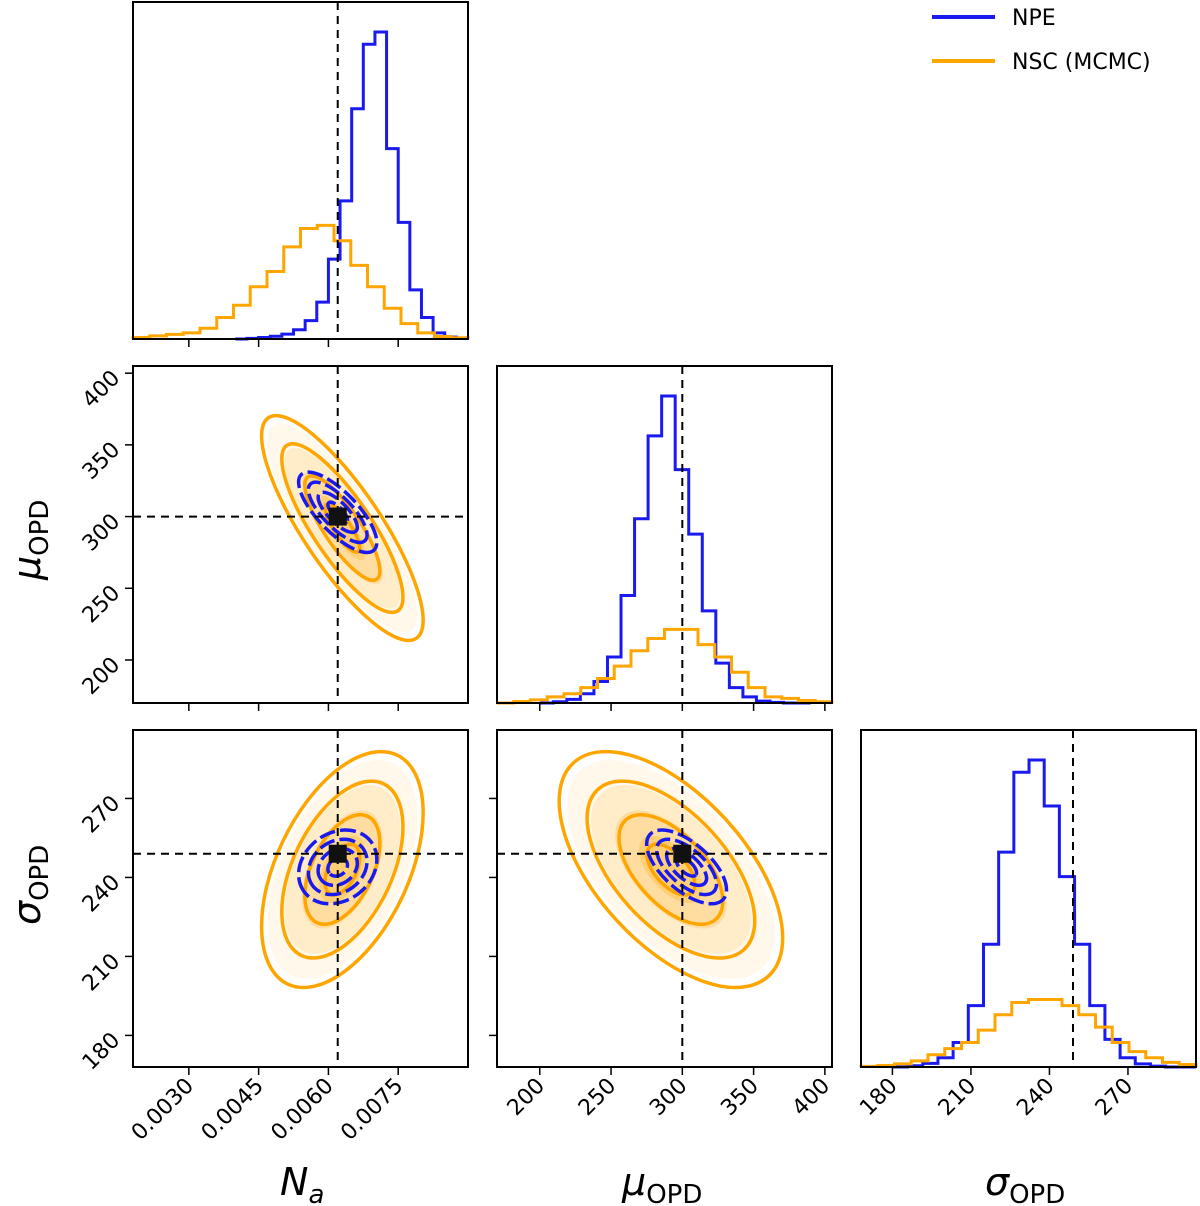 The height and width of the screenshot is (1206, 1200). I want to click on x-tick-label-mu: 400, so click(811, 1097).